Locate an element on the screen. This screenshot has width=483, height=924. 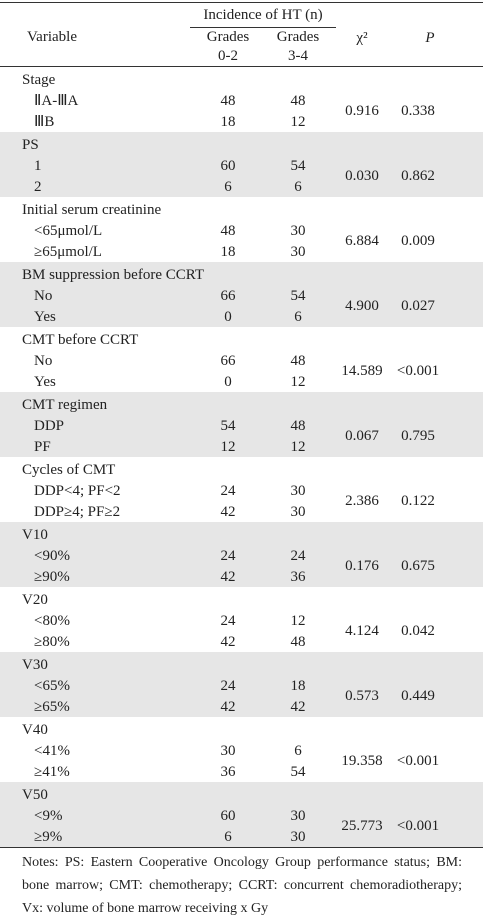
group-label: V50 is located at coordinates (35, 795).